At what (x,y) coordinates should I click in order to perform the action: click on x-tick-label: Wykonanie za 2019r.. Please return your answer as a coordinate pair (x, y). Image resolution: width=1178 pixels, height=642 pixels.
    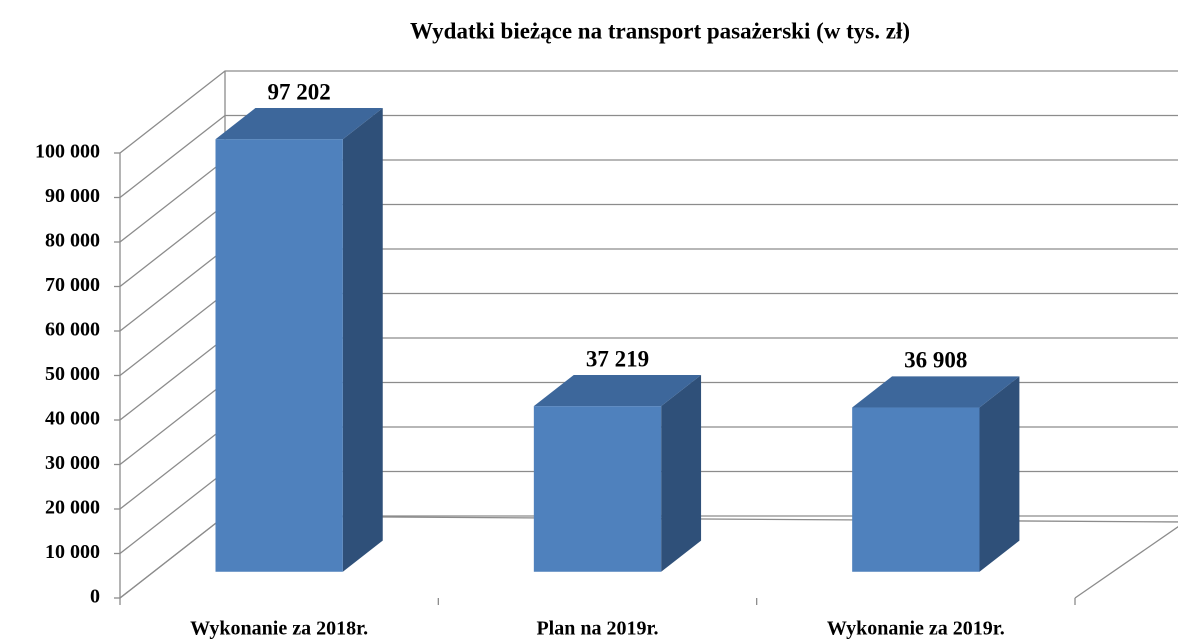
    Looking at the image, I should click on (916, 629).